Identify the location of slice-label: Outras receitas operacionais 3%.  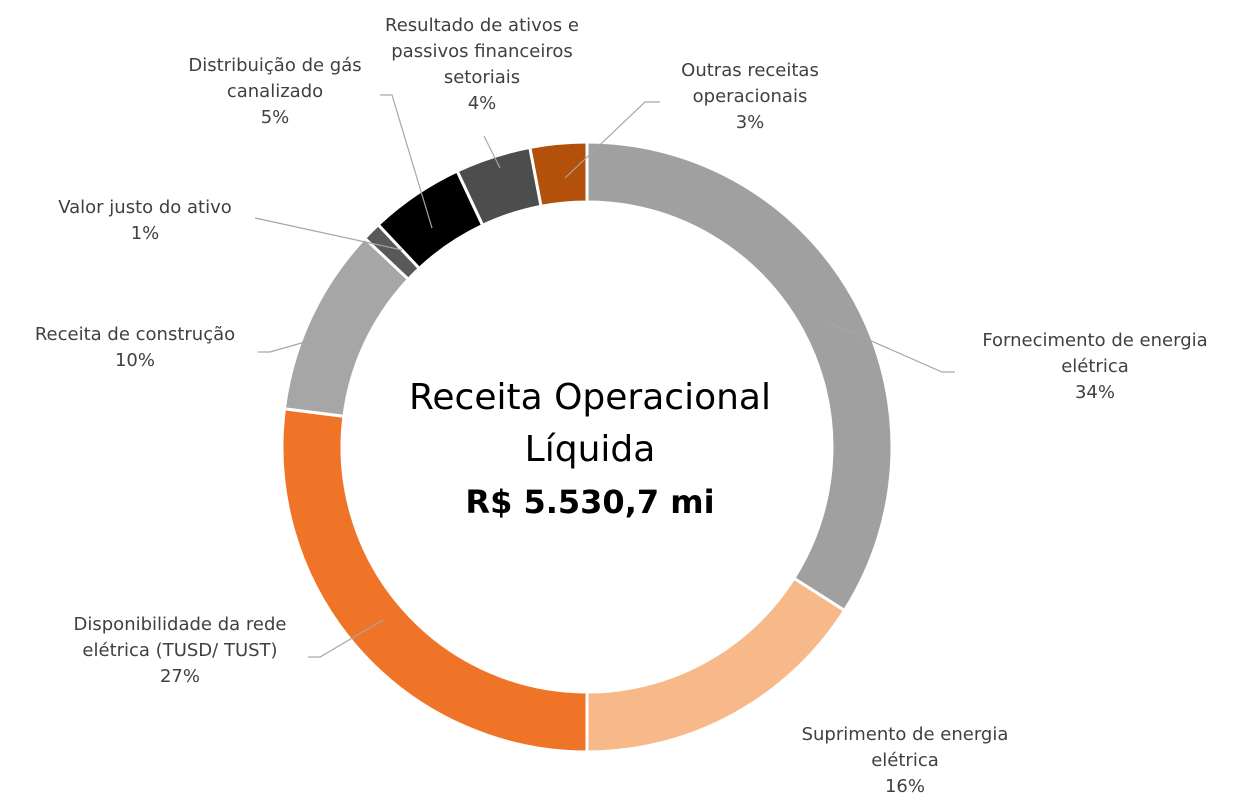
(750, 97).